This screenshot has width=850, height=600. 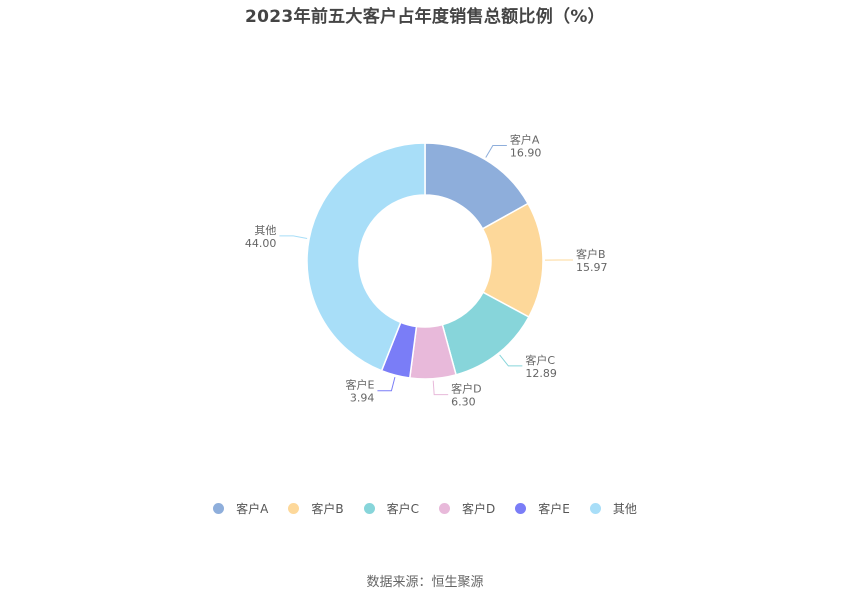 I want to click on legend-item-a: 客户A, so click(x=240, y=508).